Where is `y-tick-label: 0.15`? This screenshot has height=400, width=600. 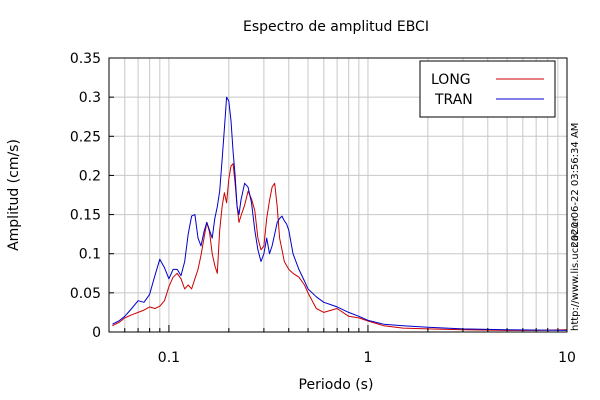
y-tick-label: 0.15 is located at coordinates (85, 216).